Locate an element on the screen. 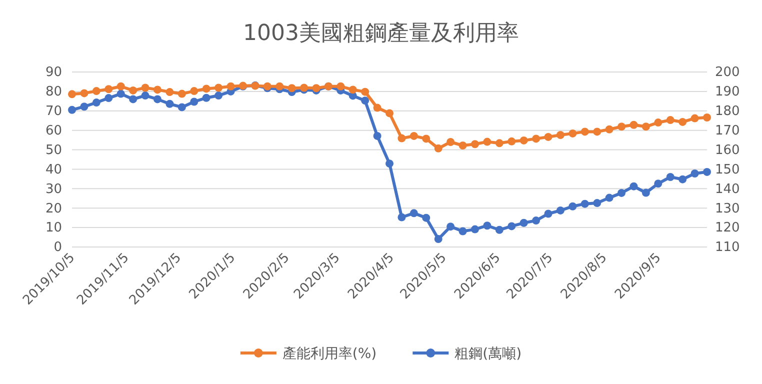  y2-tick-label: 120 is located at coordinates (727, 228).